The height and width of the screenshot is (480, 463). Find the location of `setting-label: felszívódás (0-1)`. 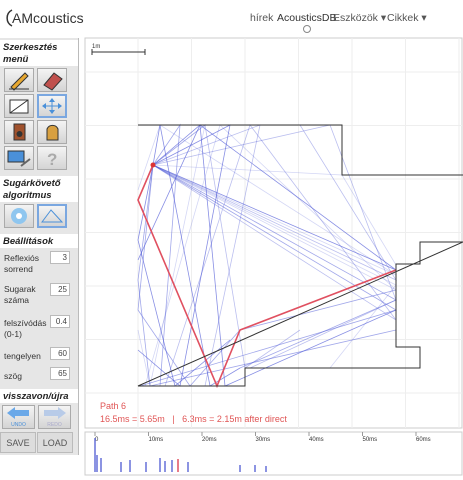

setting-label: felszívódás (0-1) is located at coordinates (25, 328).